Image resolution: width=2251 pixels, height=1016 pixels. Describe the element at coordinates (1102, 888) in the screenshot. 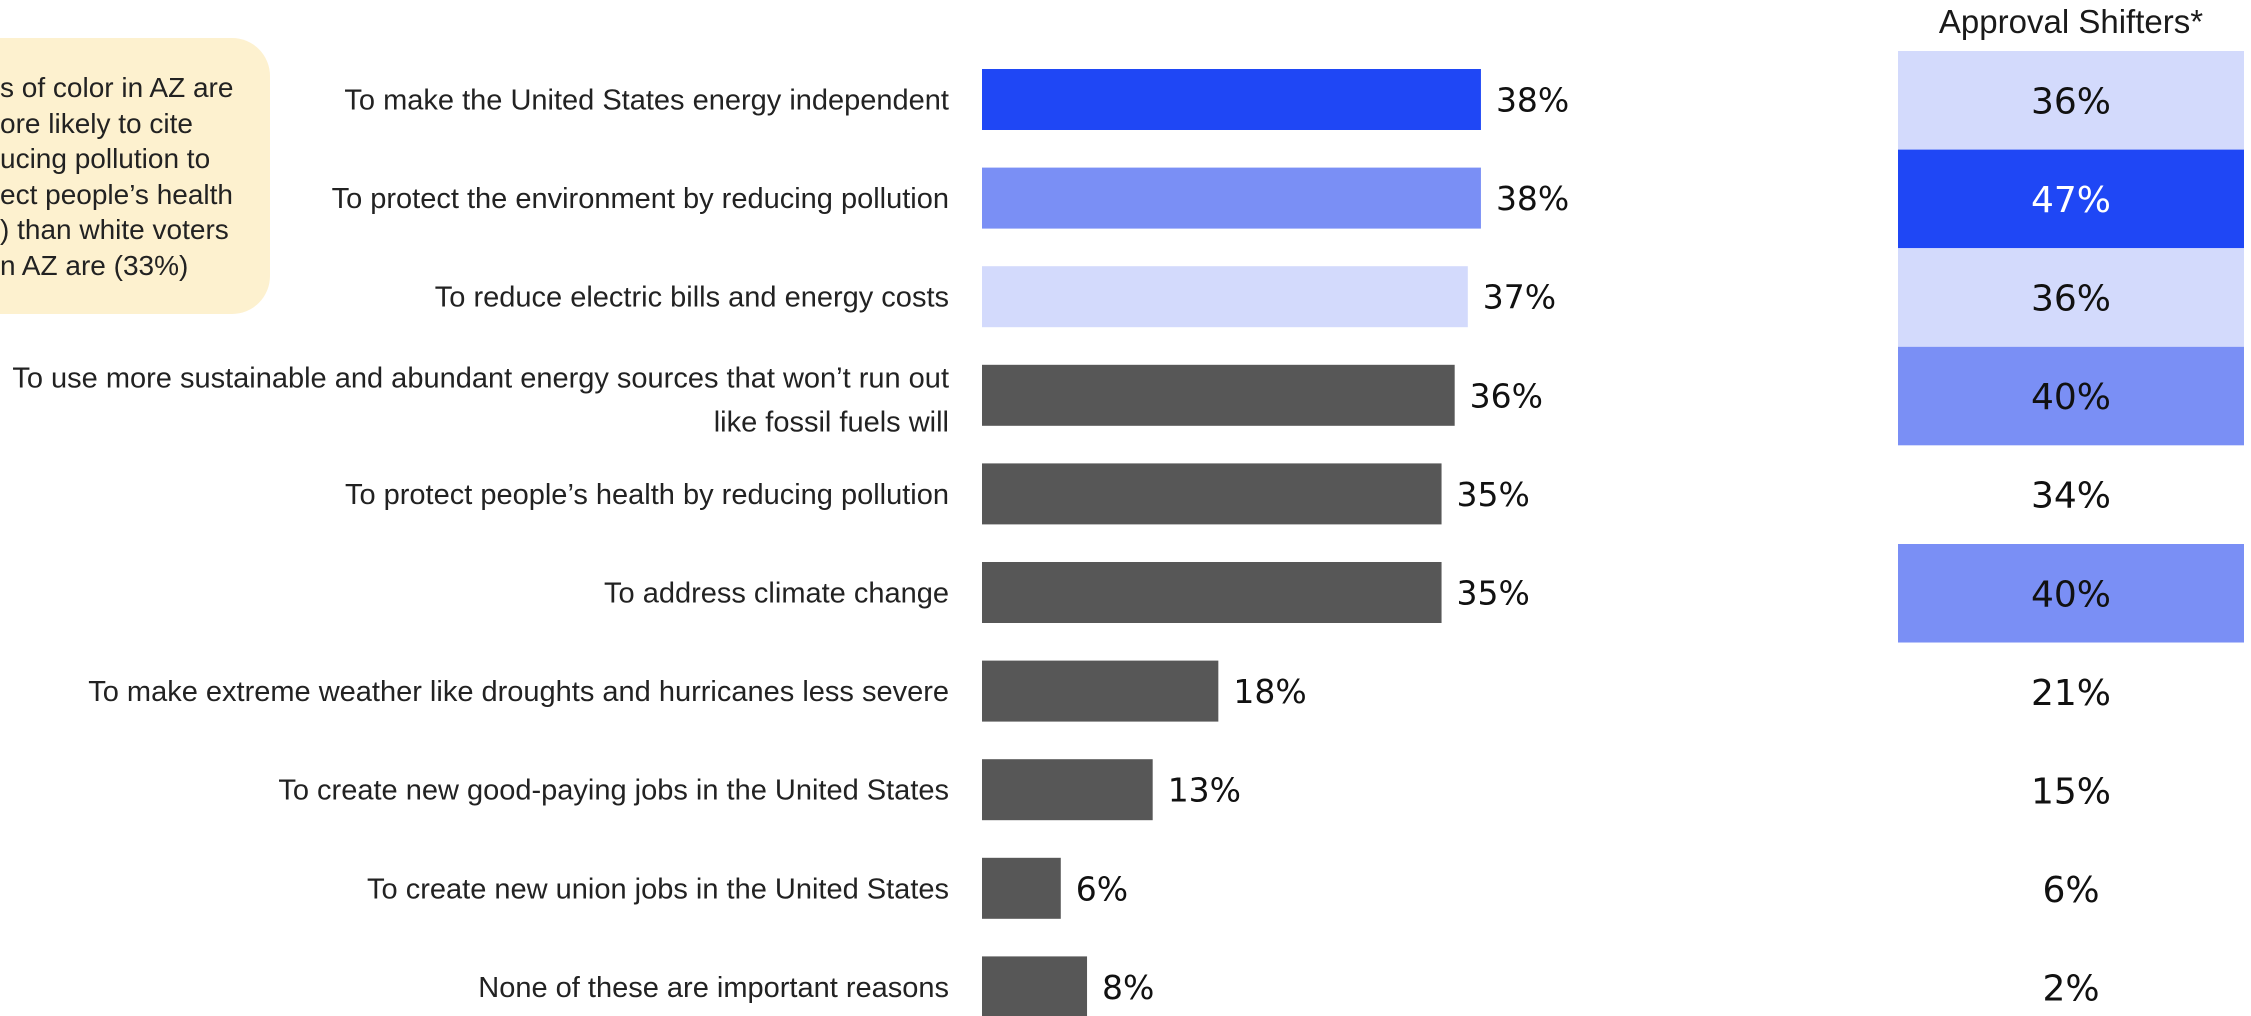

I see `bar-value-label: 6%` at that location.